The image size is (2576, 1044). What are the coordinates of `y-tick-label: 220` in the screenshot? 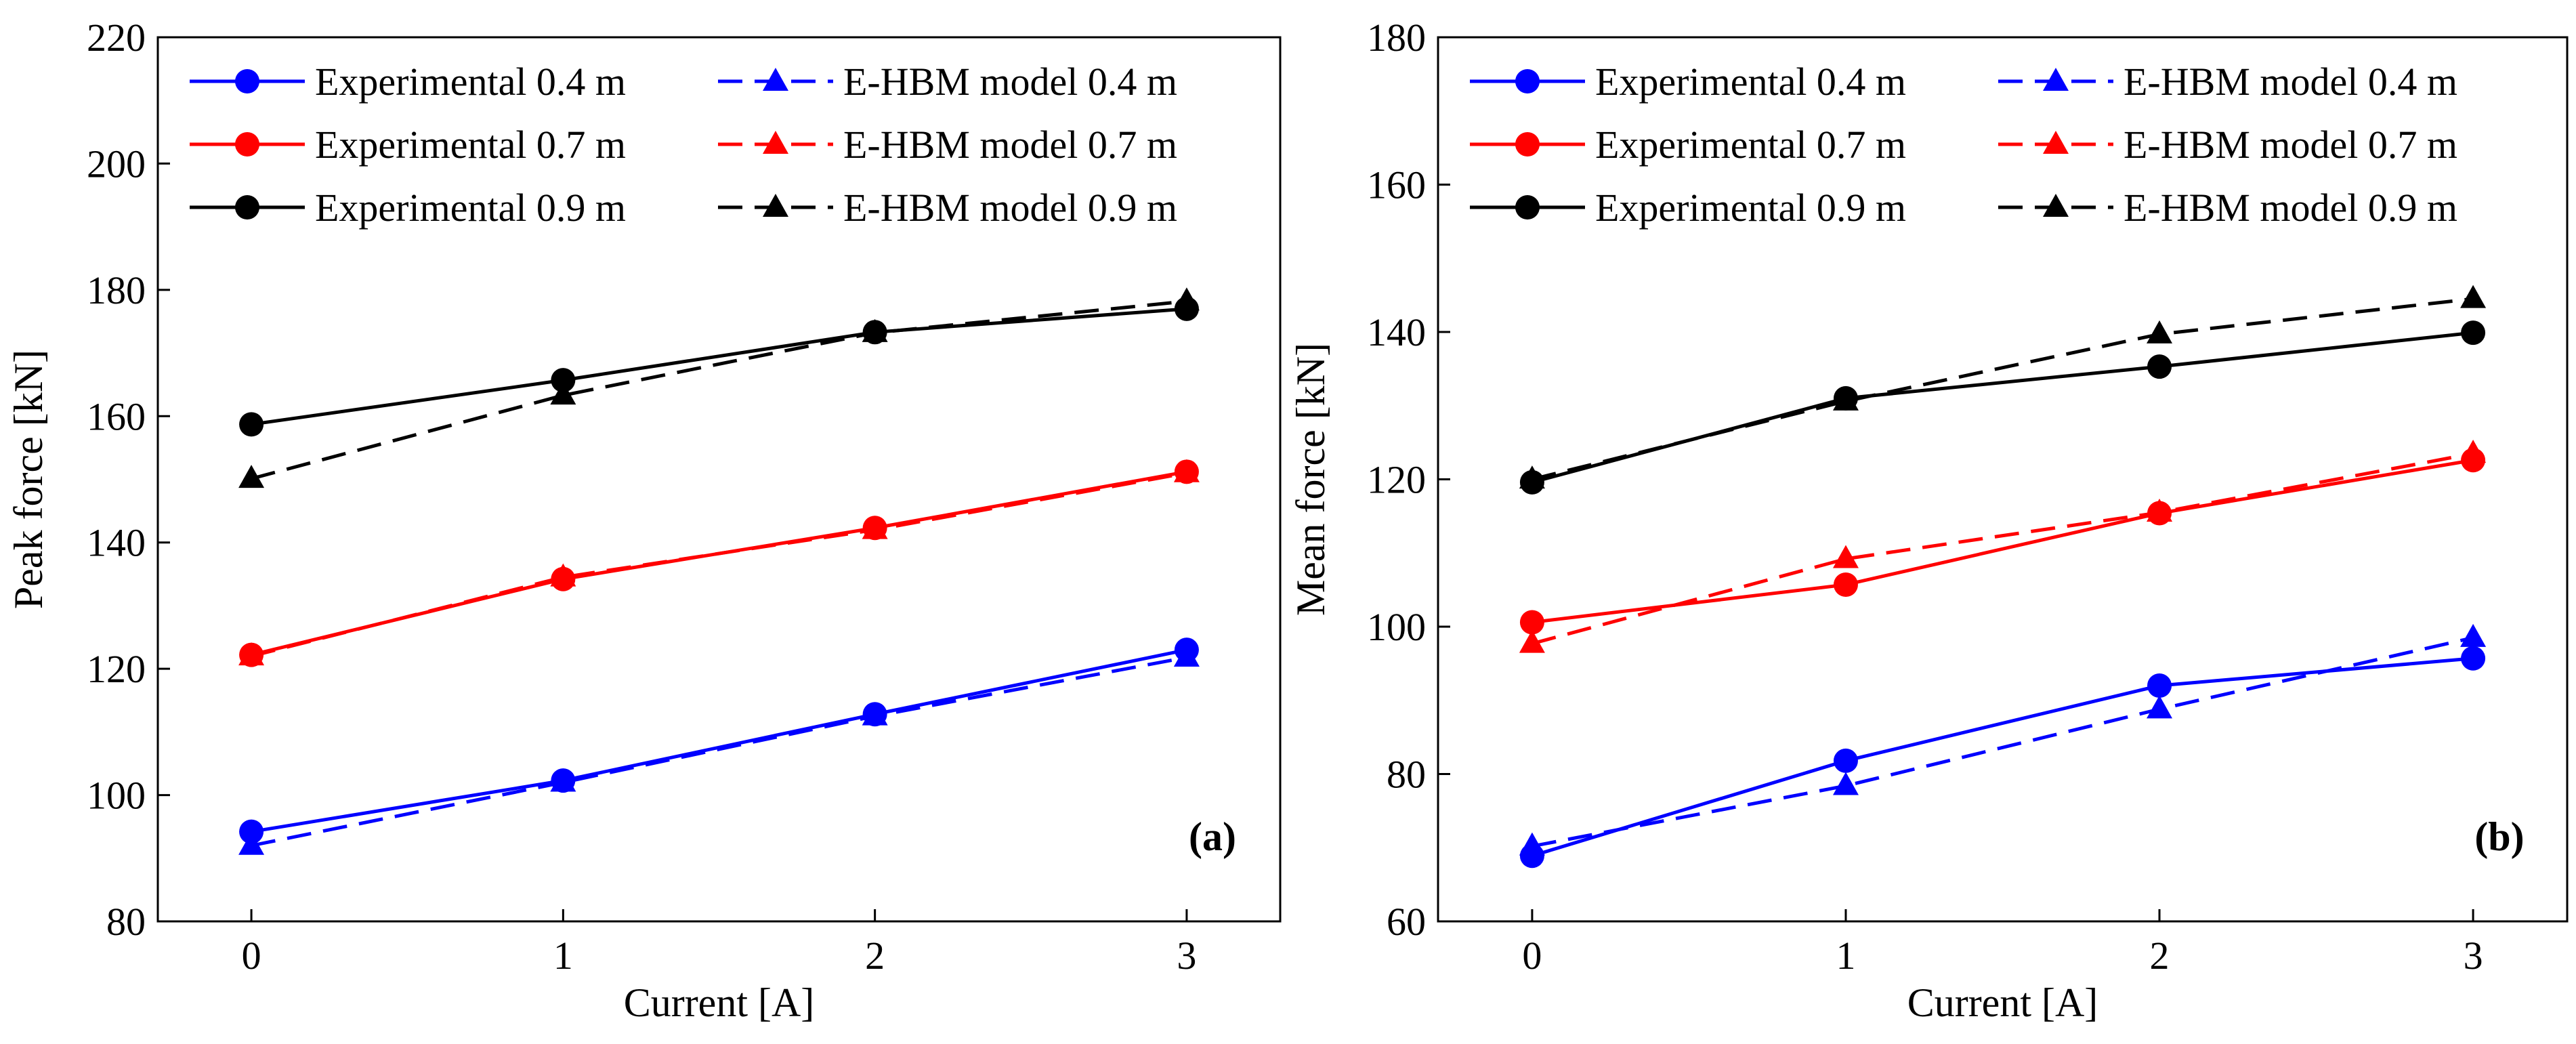 It's located at (116, 38).